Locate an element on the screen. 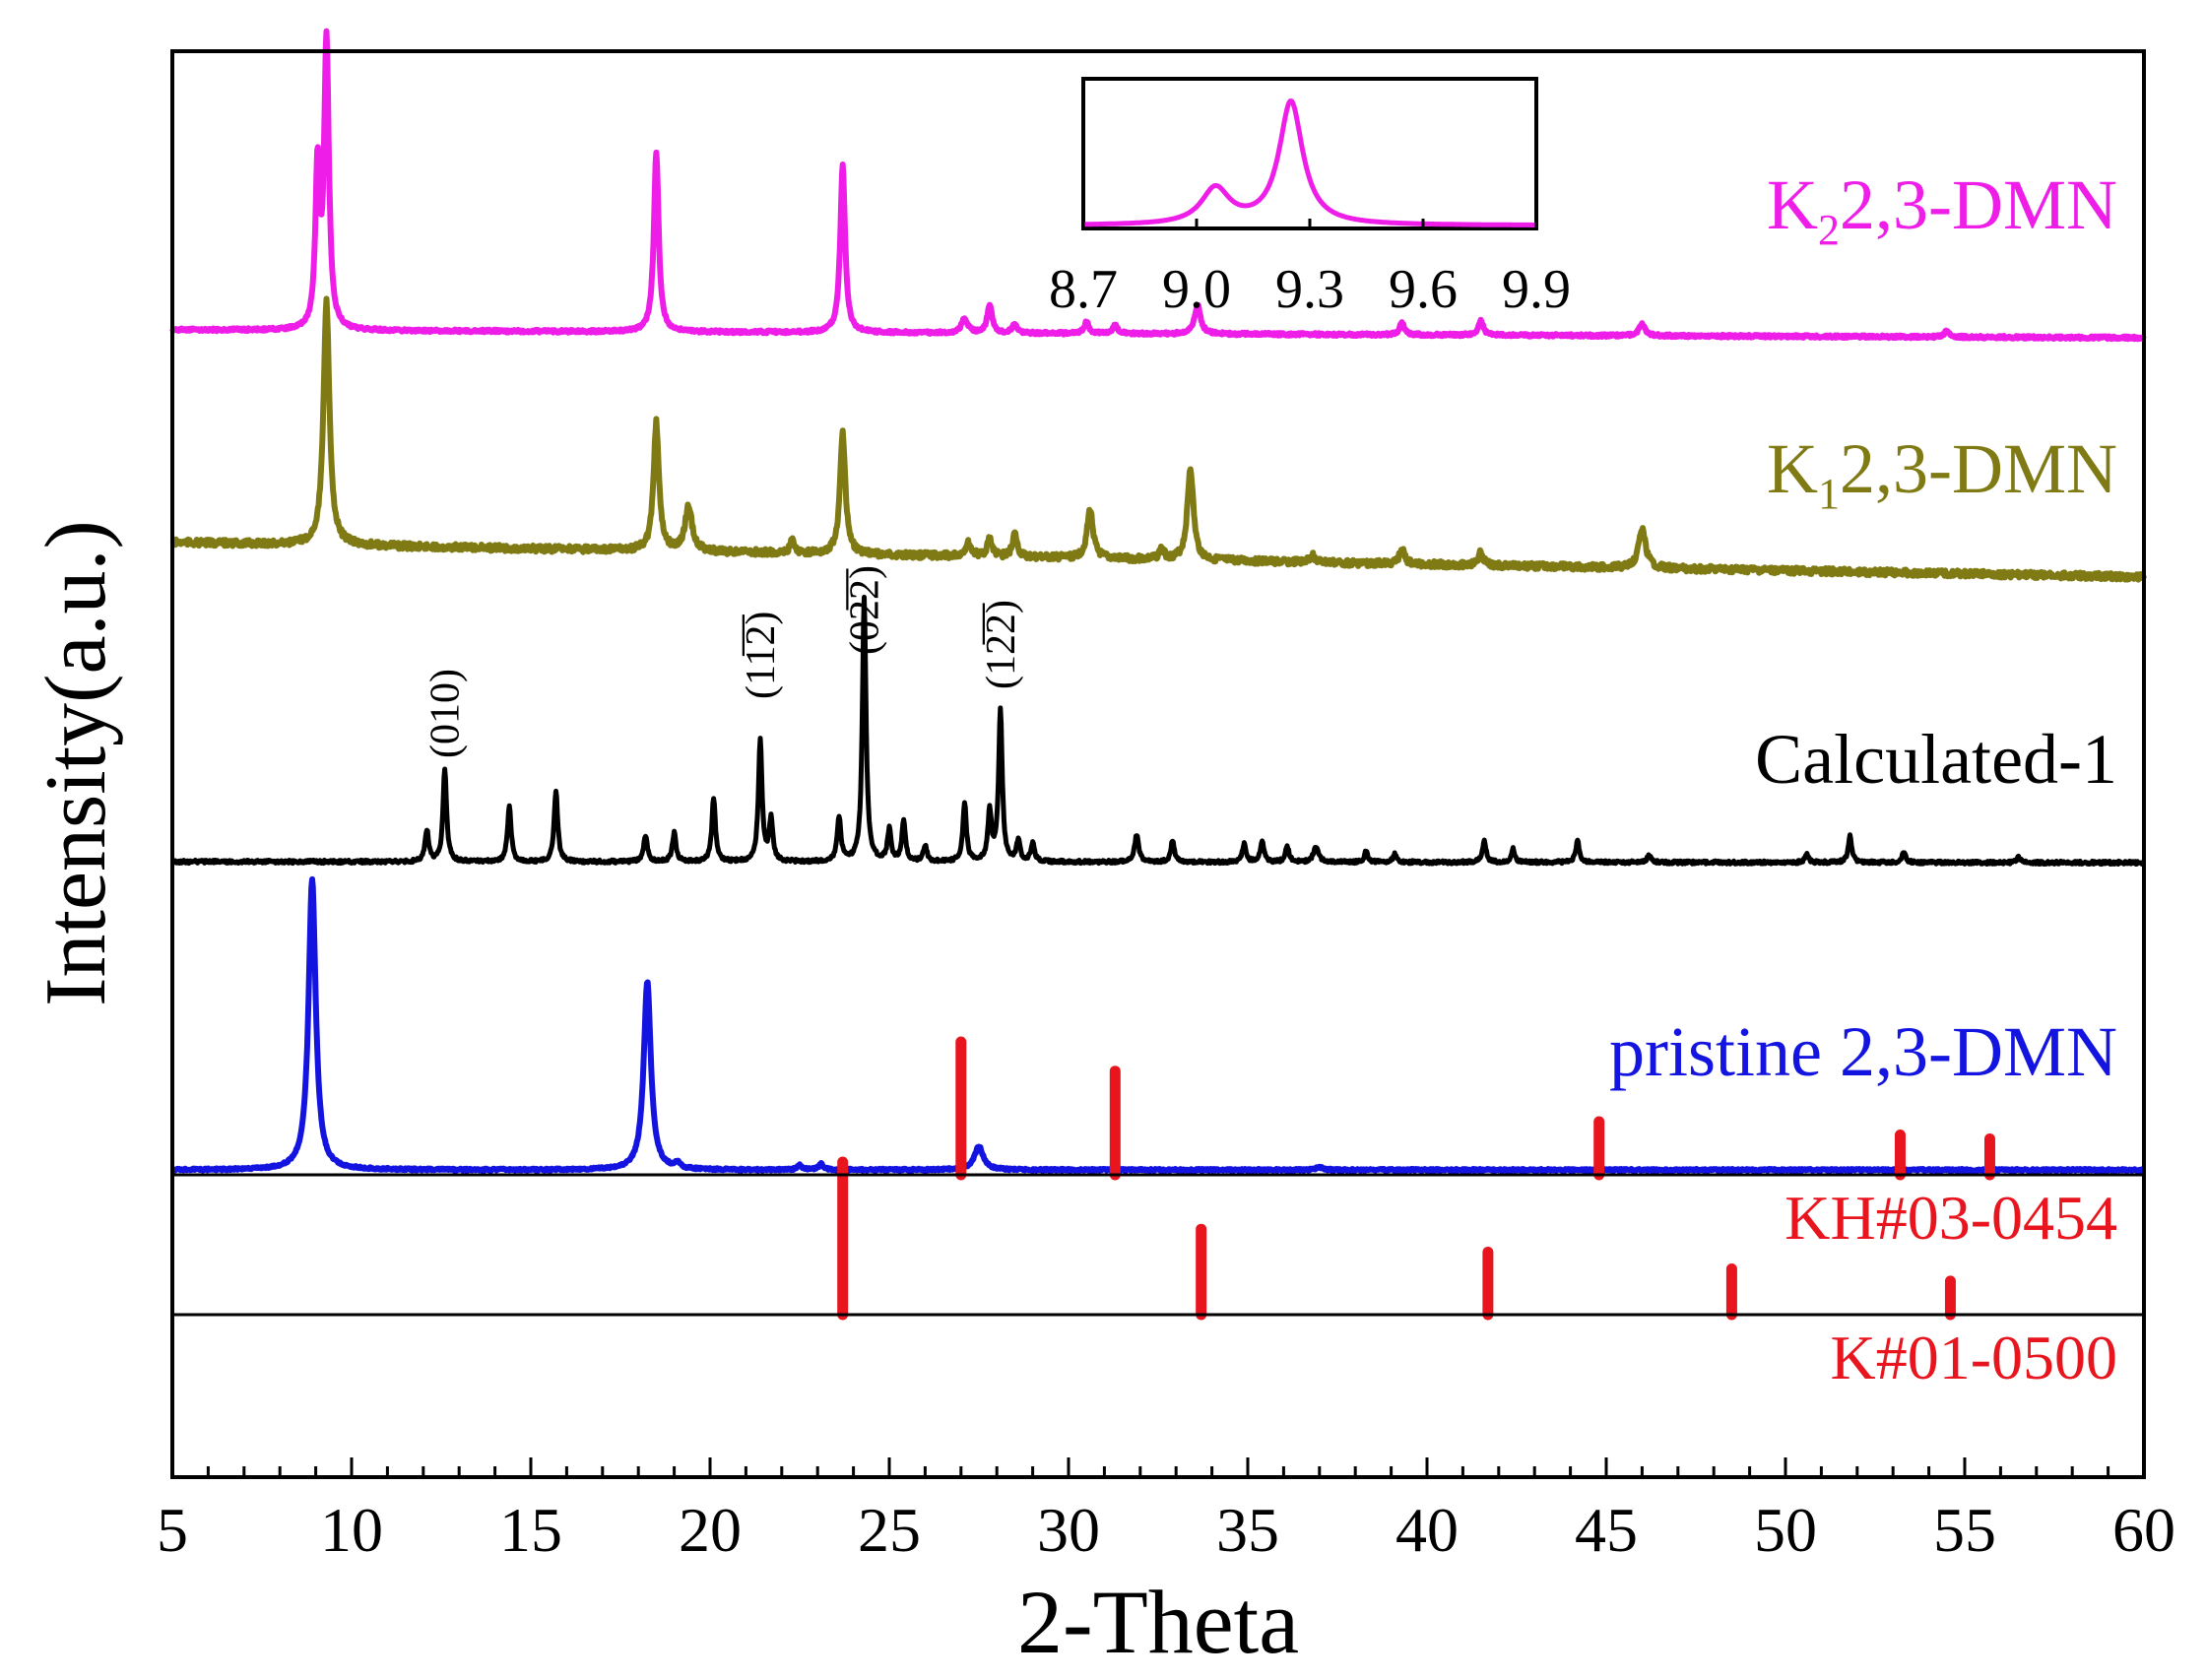  inset-zoom: 8.7 9.0 9.3 9.6 9.9 is located at coordinates (1310, 198).